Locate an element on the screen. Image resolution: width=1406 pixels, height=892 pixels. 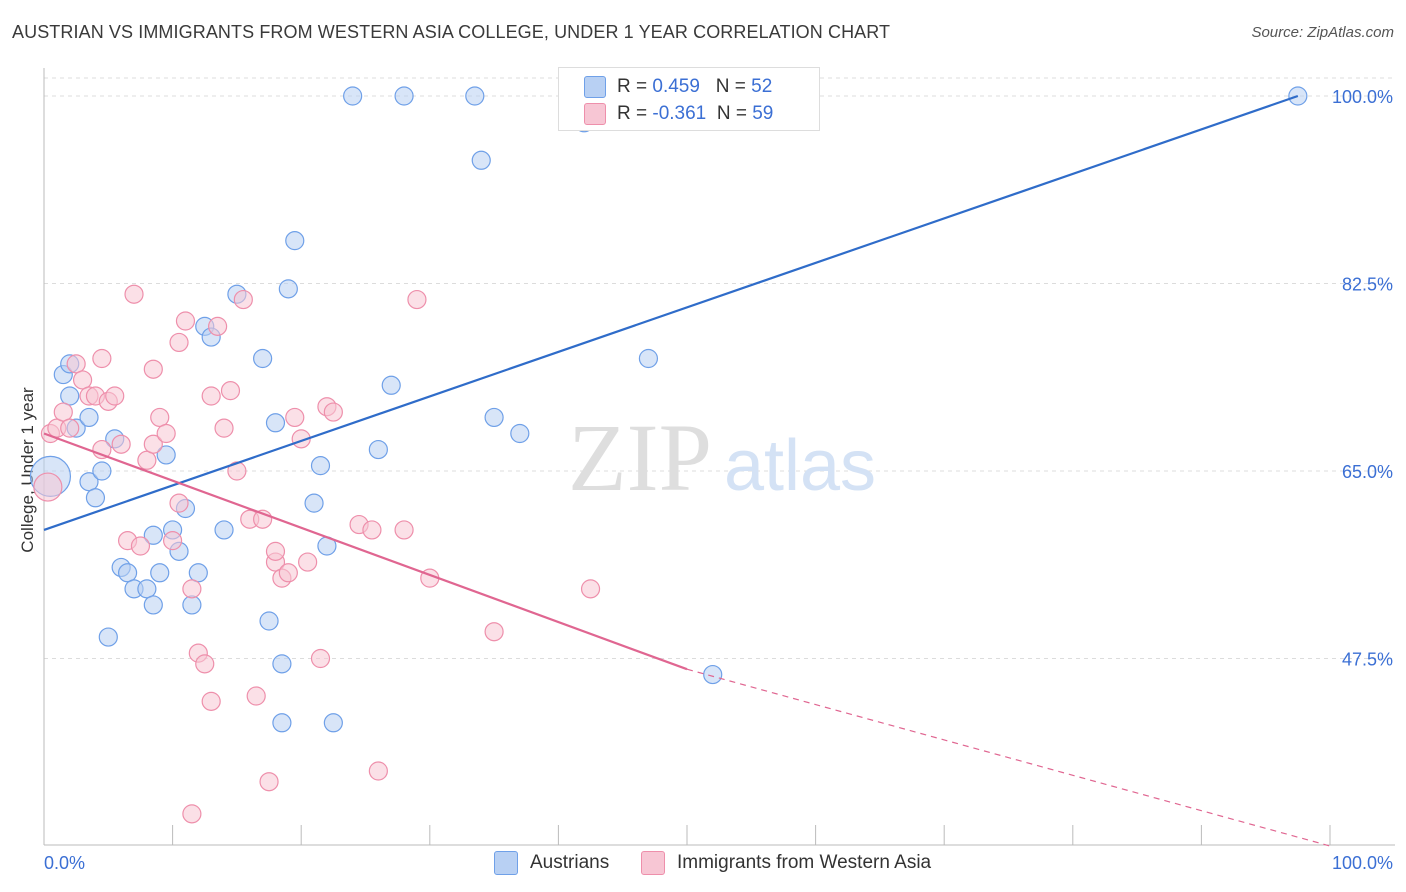
stats-row-western-asia: R = -0.361 N = 59 is located at coordinates (679, 114).